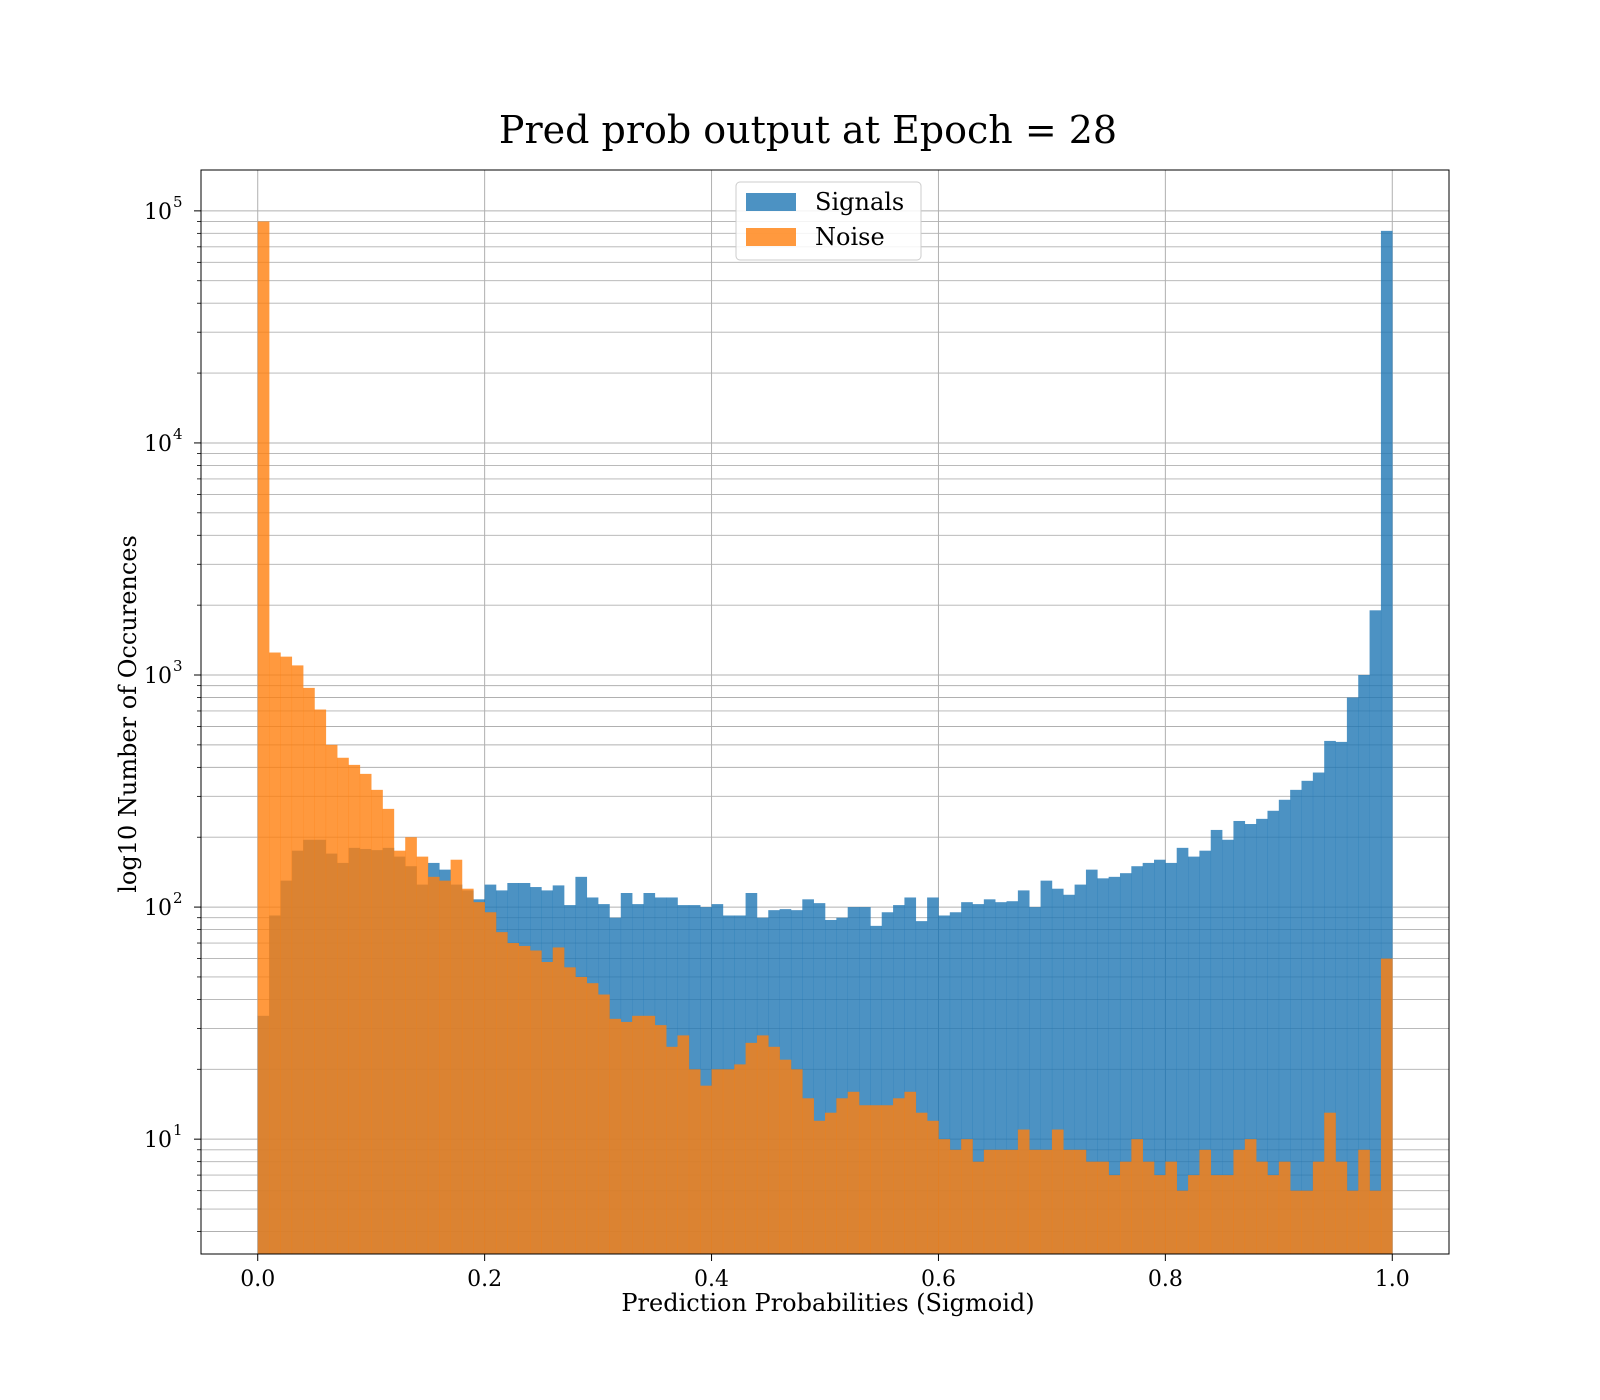  Describe the element at coordinates (178, 1130) in the screenshot. I see `y-tick-exponent: 1` at that location.